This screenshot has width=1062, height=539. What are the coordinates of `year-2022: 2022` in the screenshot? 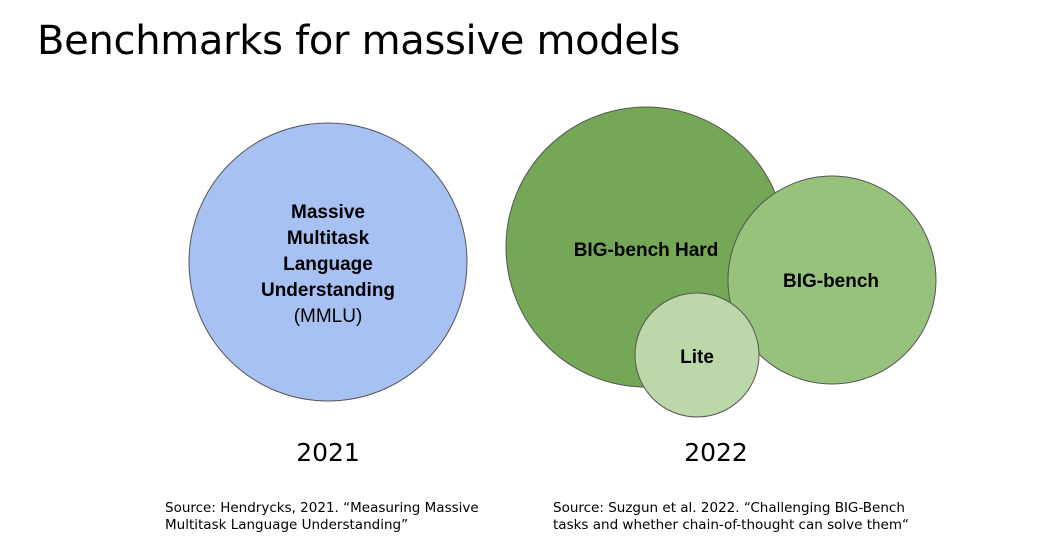 It's located at (716, 452).